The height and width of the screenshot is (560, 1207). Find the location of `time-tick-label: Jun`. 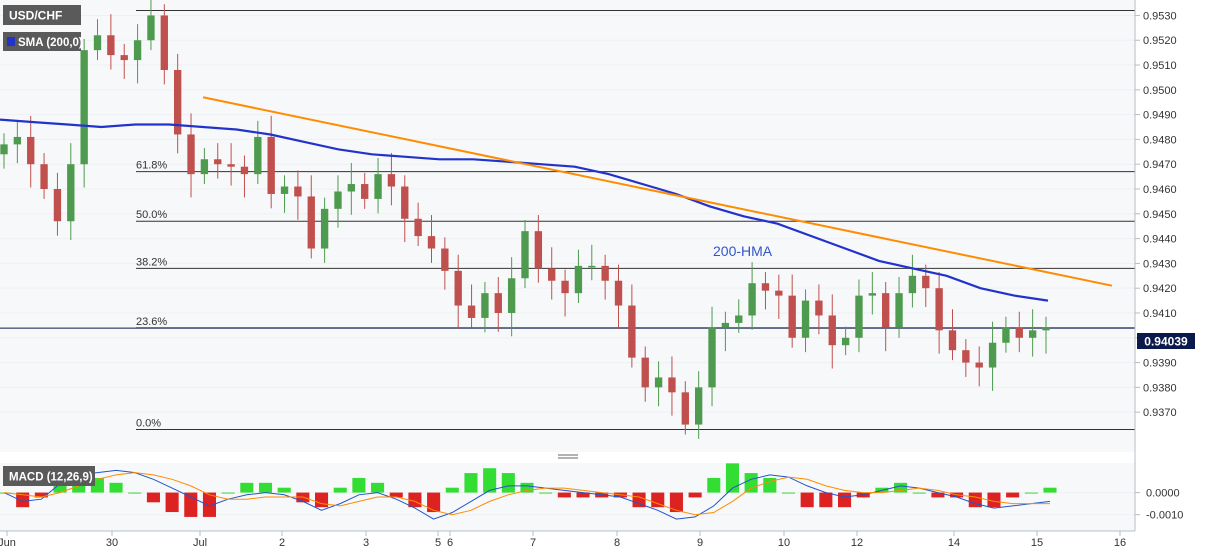

time-tick-label: Jun is located at coordinates (8, 543).